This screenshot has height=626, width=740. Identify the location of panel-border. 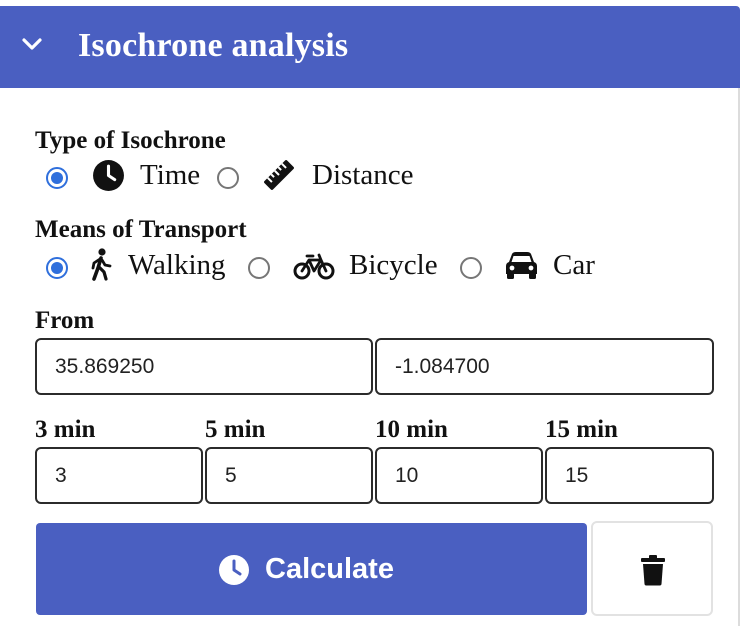
(739, 357).